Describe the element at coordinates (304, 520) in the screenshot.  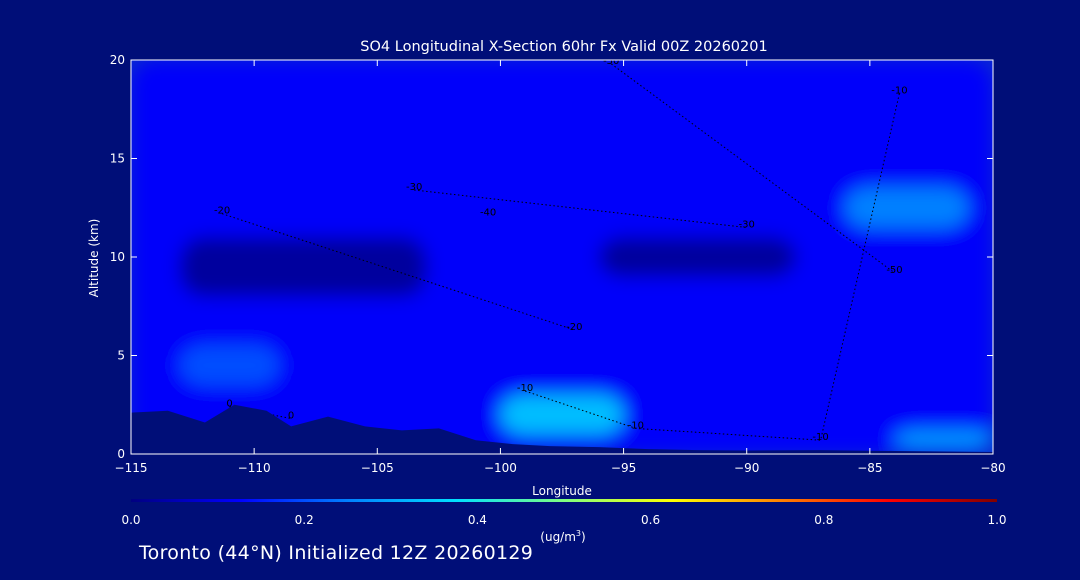
I see `colorbar-tick-label: 0.2` at that location.